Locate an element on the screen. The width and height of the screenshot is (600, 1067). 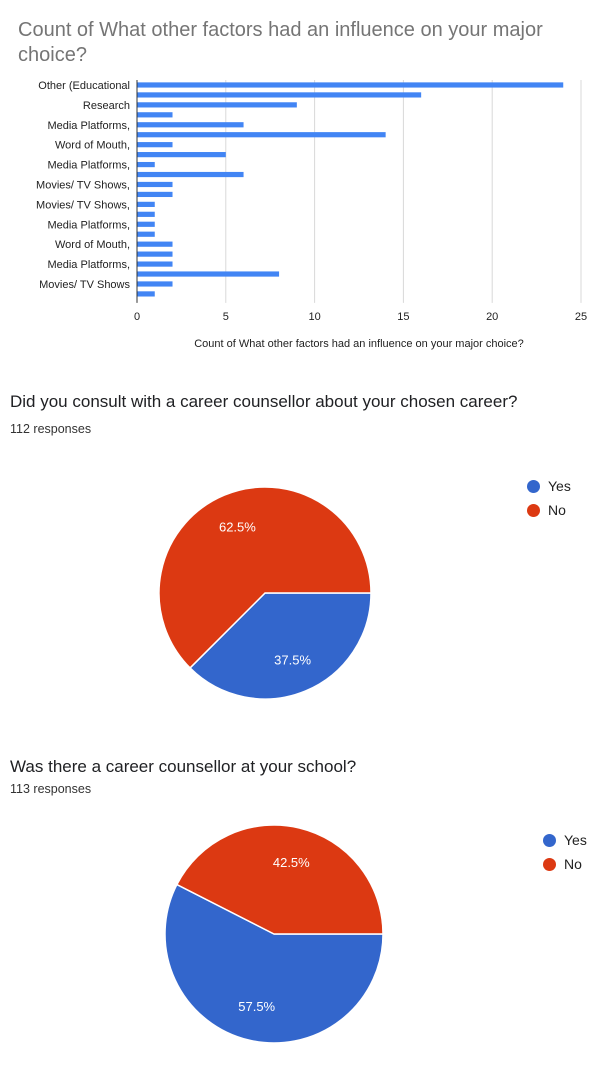
pie-slice-label: 37.5% is located at coordinates (292, 660).